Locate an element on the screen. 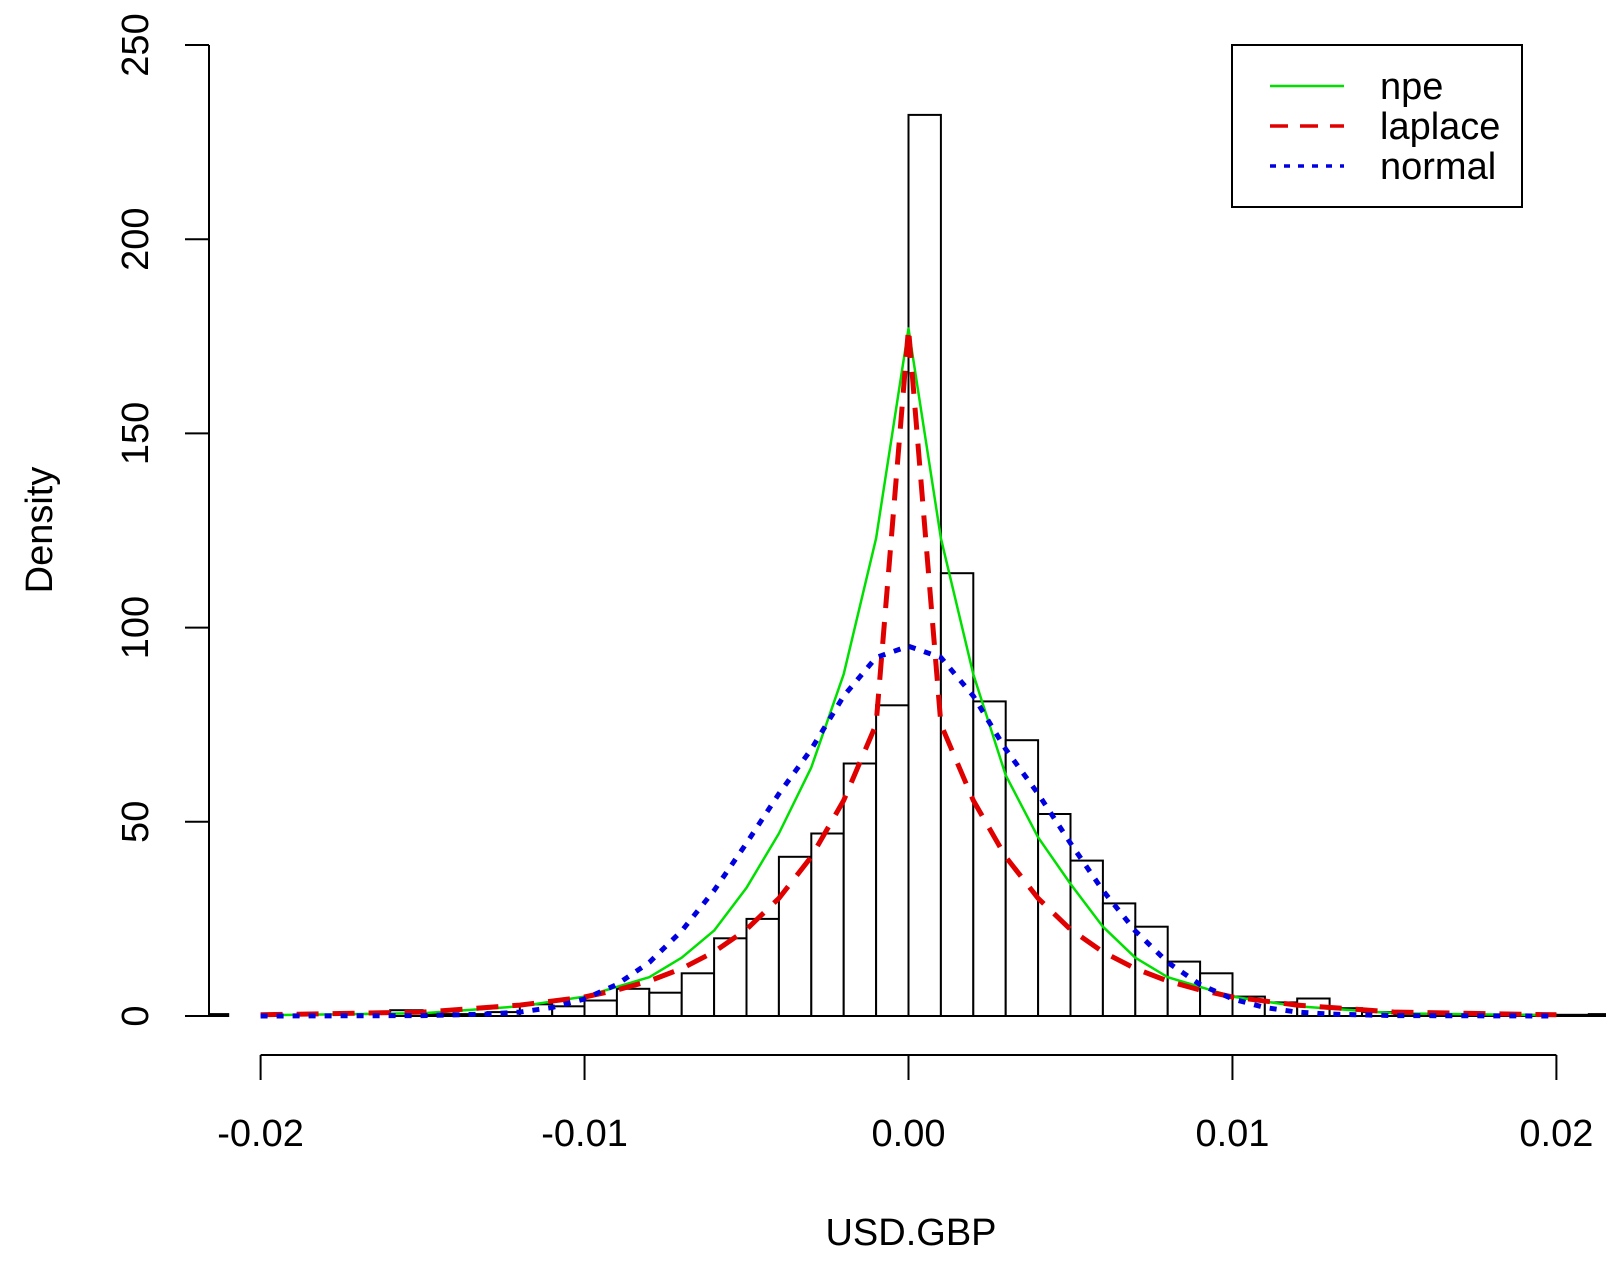 Image resolution: width=1615 pixels, height=1261 pixels. y-tick-label: 200 is located at coordinates (136, 238).